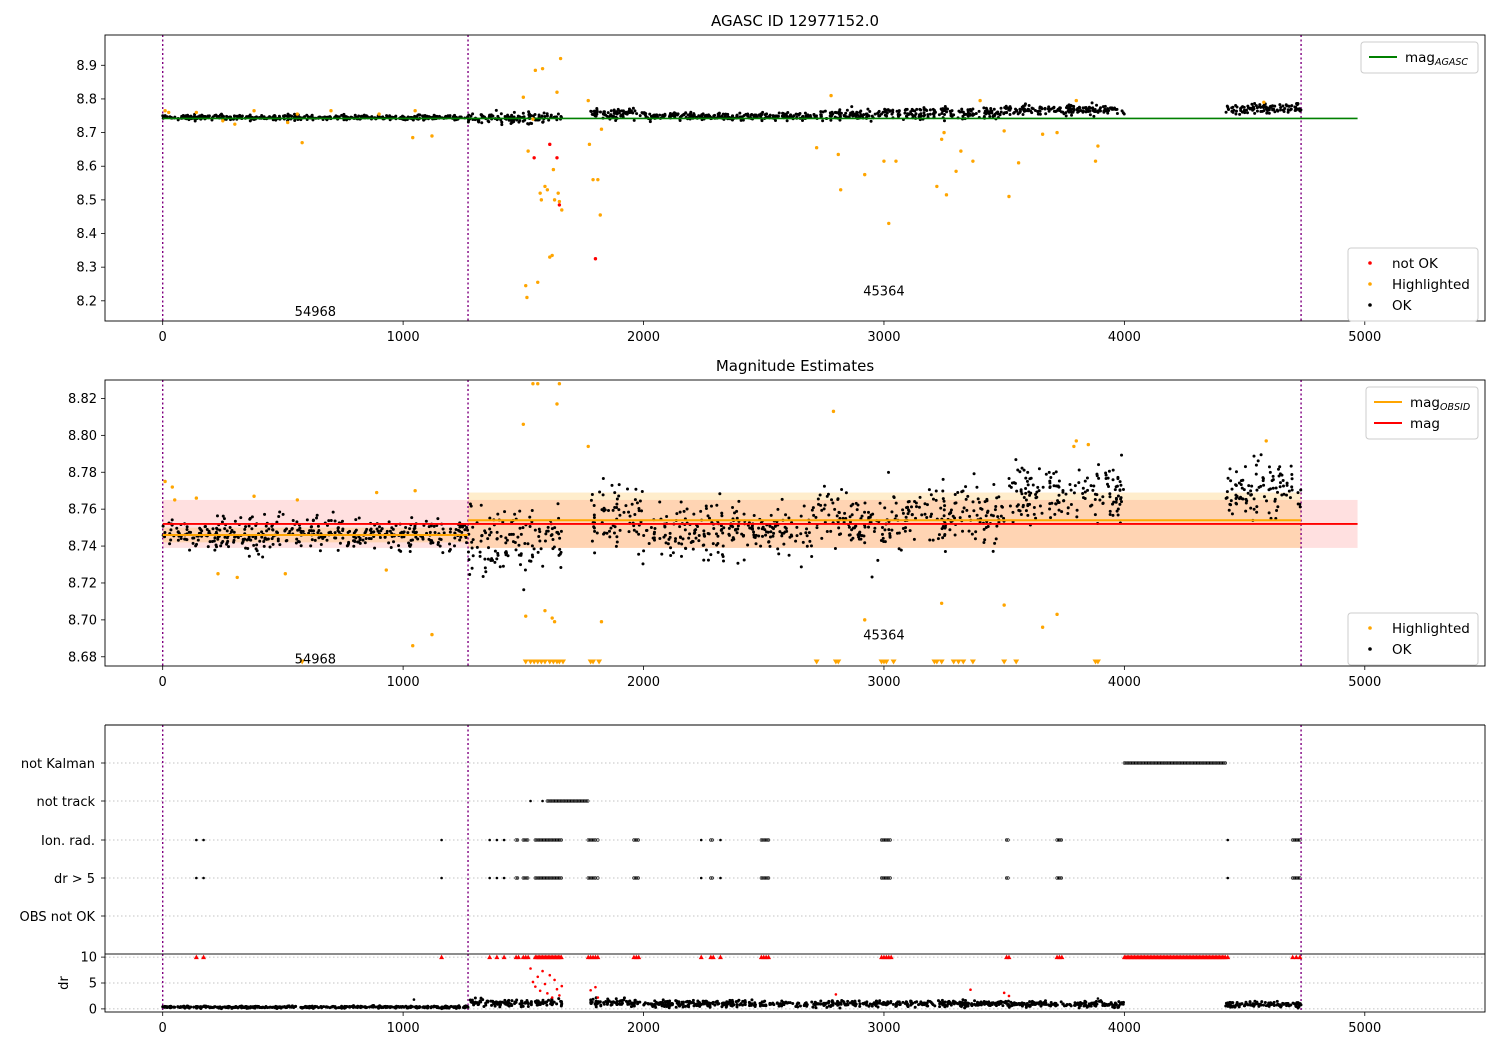  Describe the element at coordinates (1455, 407) in the screenshot. I see `legend-label-subscript: OBSID` at that location.